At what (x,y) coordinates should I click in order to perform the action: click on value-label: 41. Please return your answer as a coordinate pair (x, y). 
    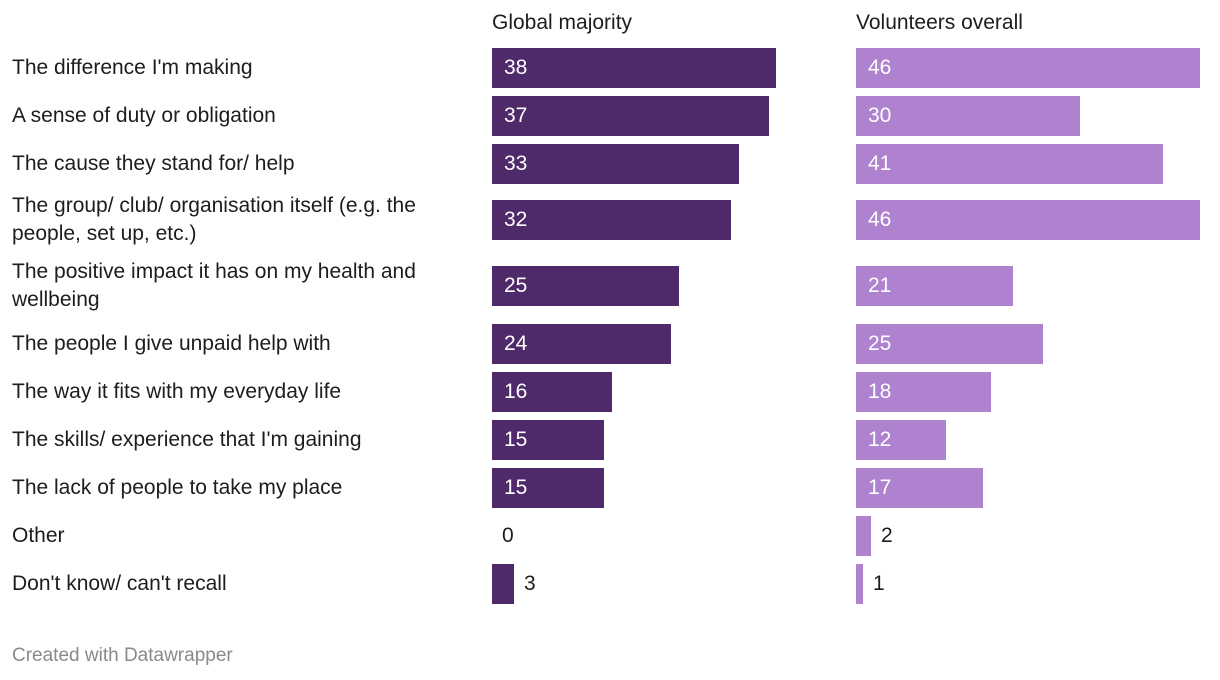
    Looking at the image, I should click on (880, 163).